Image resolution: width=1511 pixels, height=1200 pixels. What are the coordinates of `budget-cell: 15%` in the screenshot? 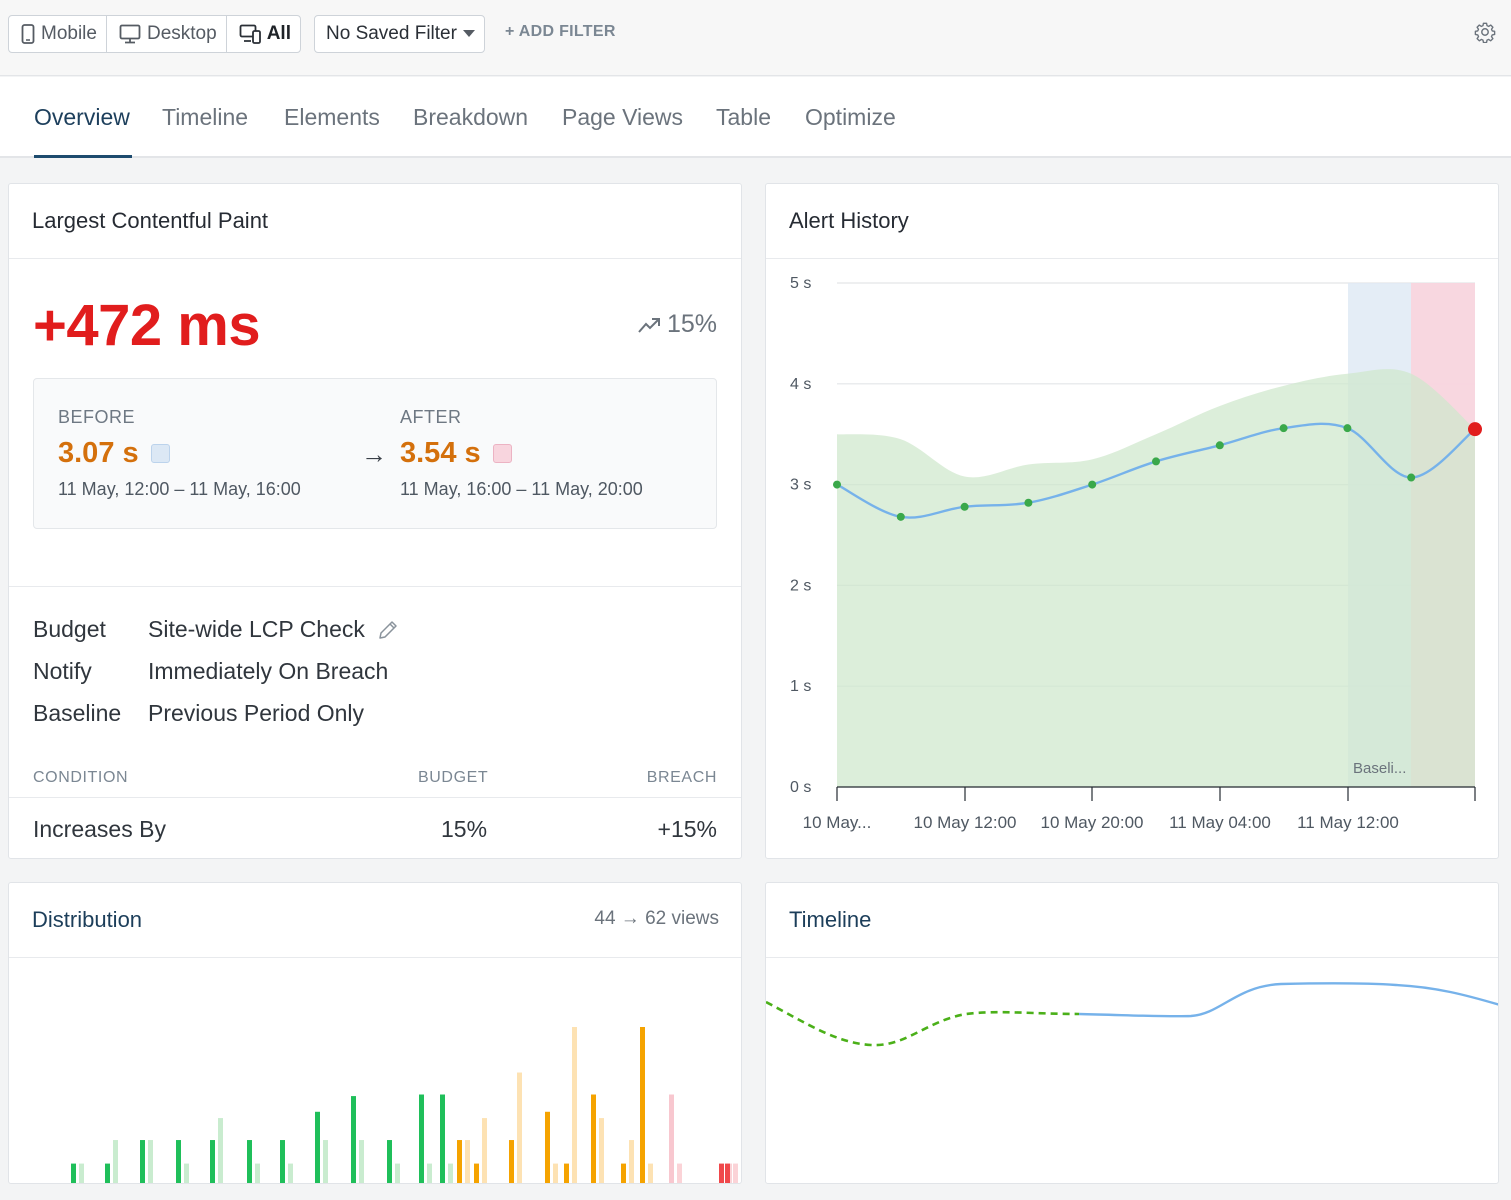 It's located at (464, 829).